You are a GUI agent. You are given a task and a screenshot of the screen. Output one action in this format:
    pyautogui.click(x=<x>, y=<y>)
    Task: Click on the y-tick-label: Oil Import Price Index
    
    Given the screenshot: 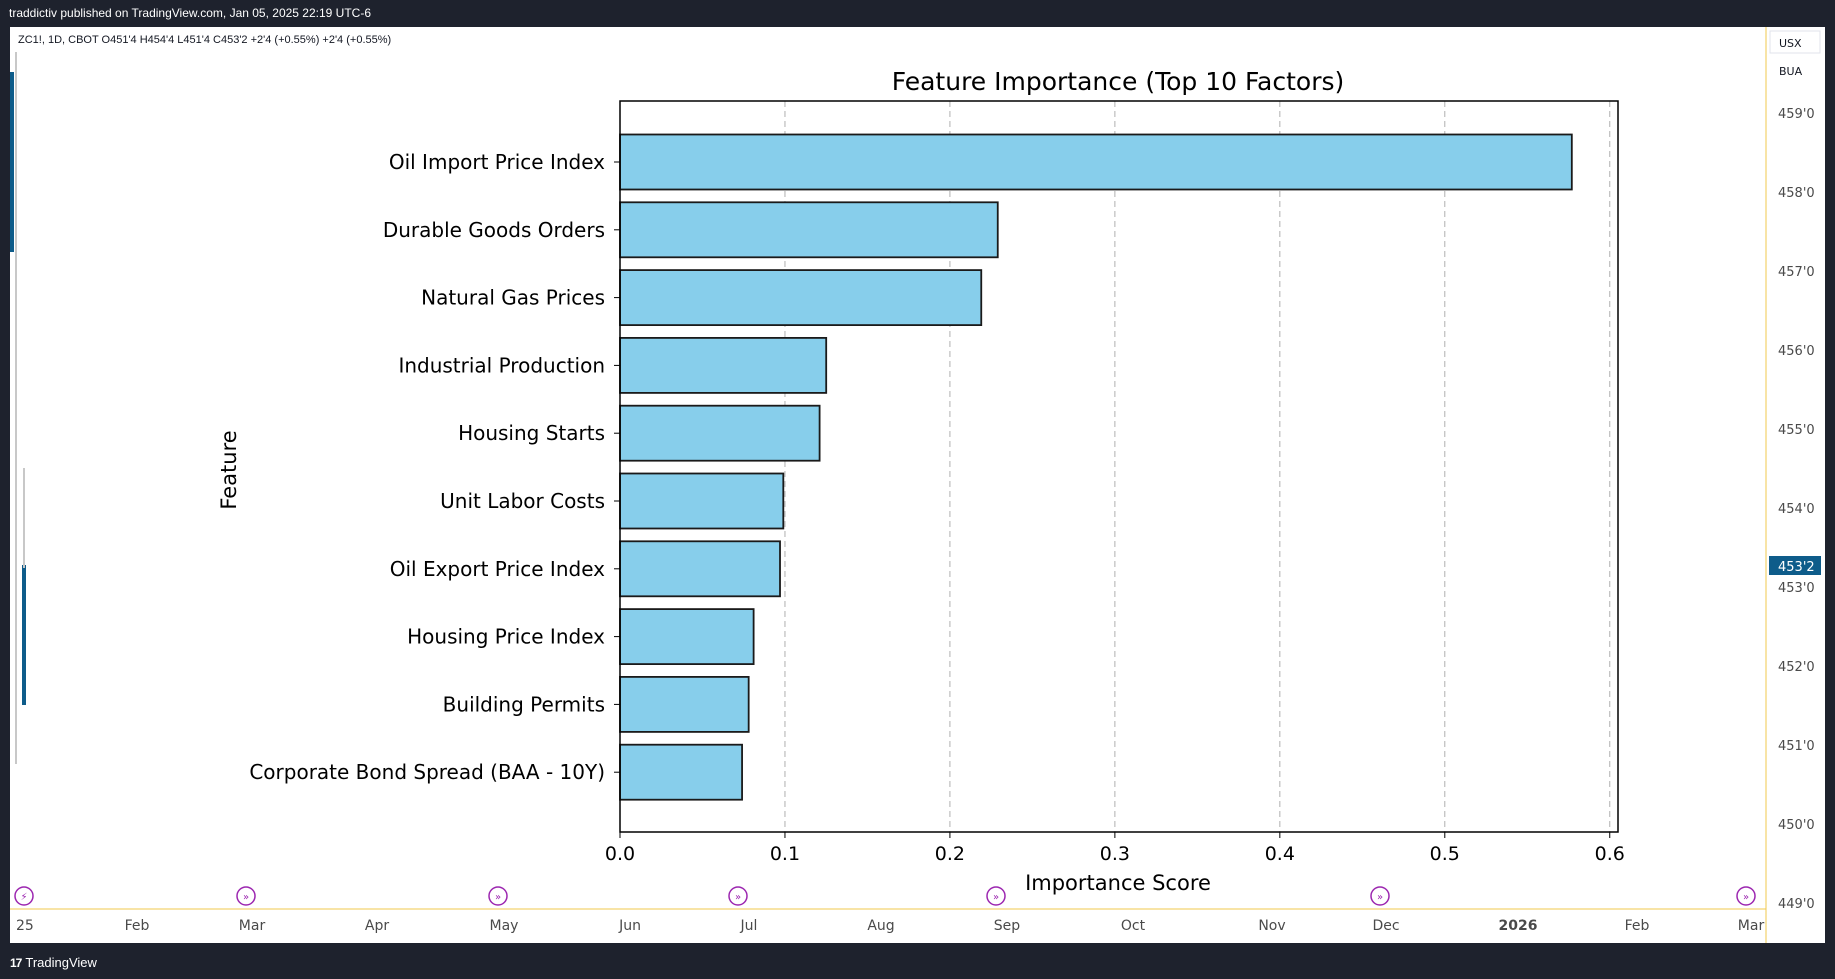 What is the action you would take?
    pyautogui.click(x=497, y=162)
    